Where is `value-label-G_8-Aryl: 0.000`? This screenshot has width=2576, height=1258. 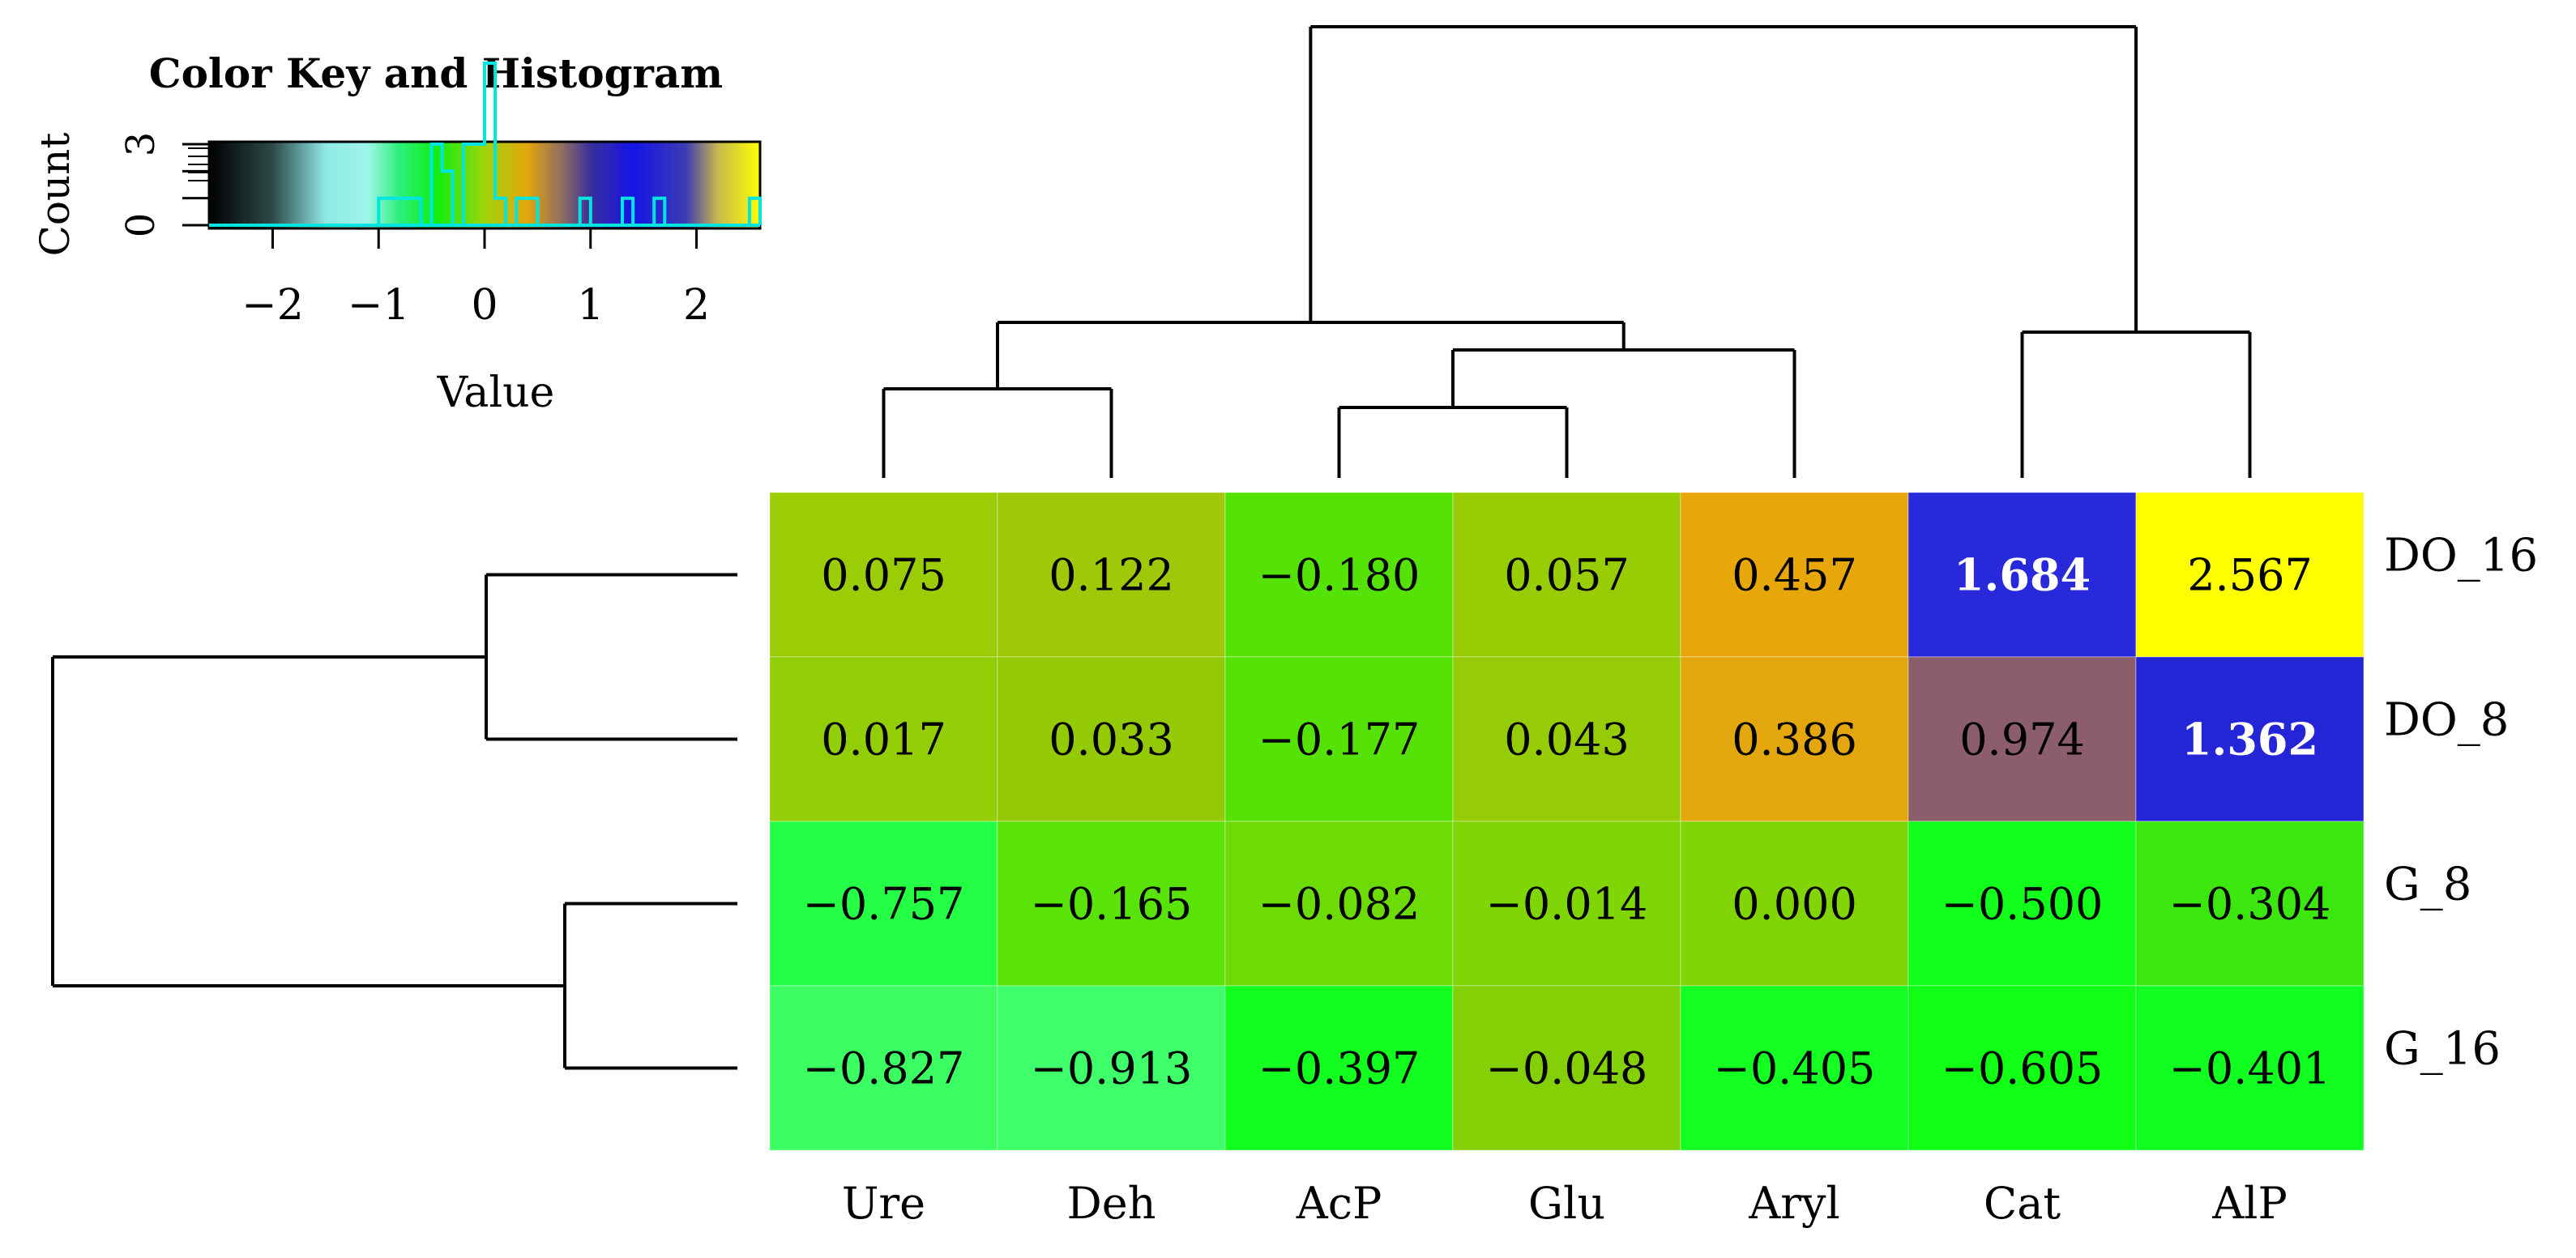
value-label-G_8-Aryl: 0.000 is located at coordinates (1794, 904).